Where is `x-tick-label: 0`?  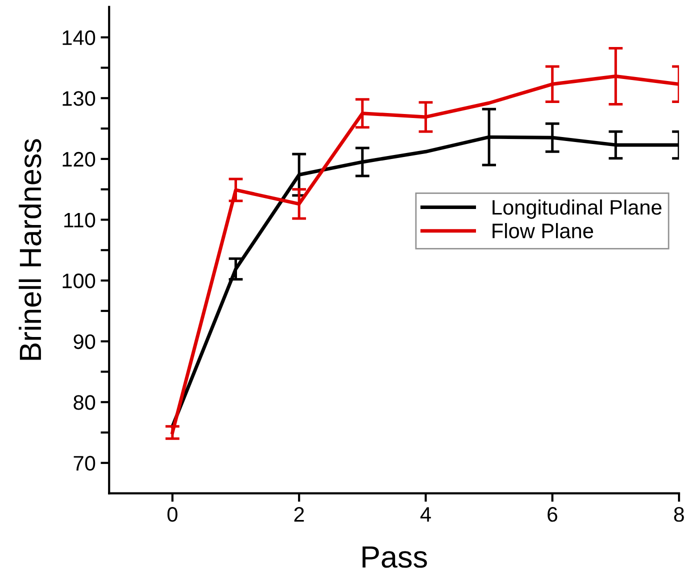 x-tick-label: 0 is located at coordinates (172, 514).